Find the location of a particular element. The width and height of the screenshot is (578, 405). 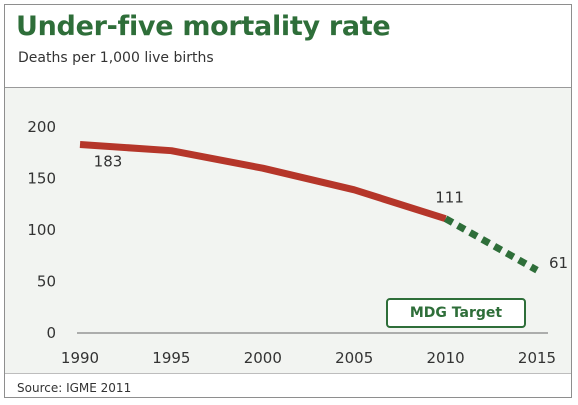

header-divider is located at coordinates (288, 87).